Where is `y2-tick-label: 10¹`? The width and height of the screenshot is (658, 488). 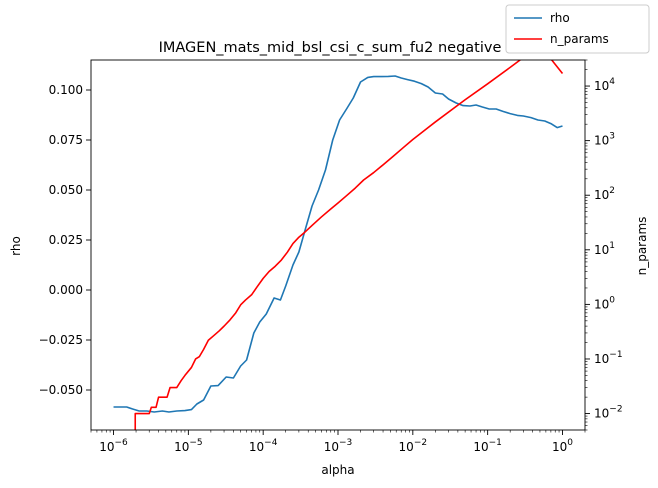 y2-tick-label: 10¹ is located at coordinates (604, 249).